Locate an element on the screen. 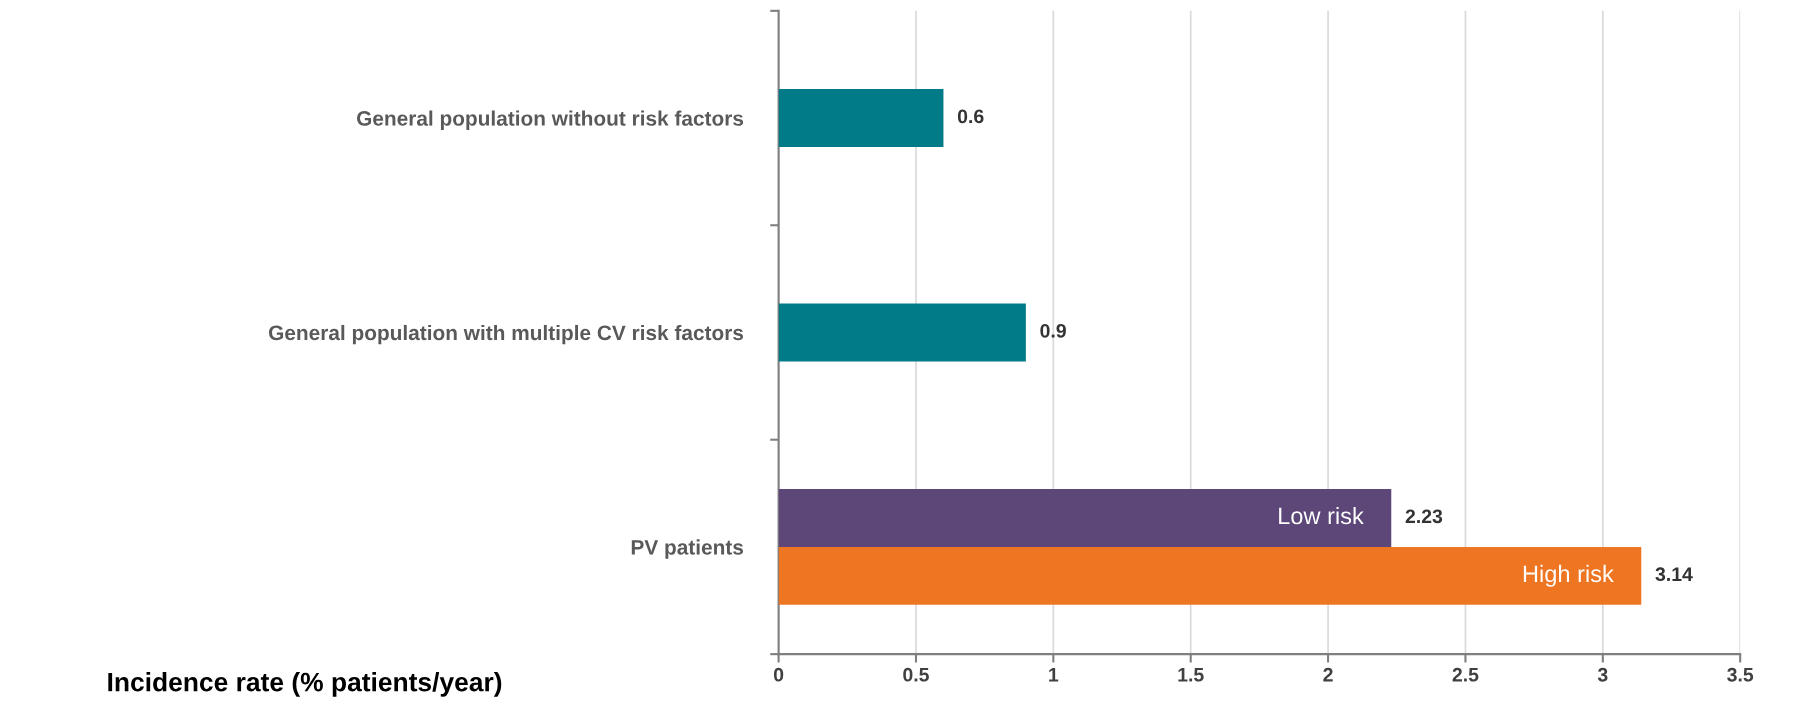  y-tick-label: General population with multiple CV risk factors is located at coordinates (506, 334).